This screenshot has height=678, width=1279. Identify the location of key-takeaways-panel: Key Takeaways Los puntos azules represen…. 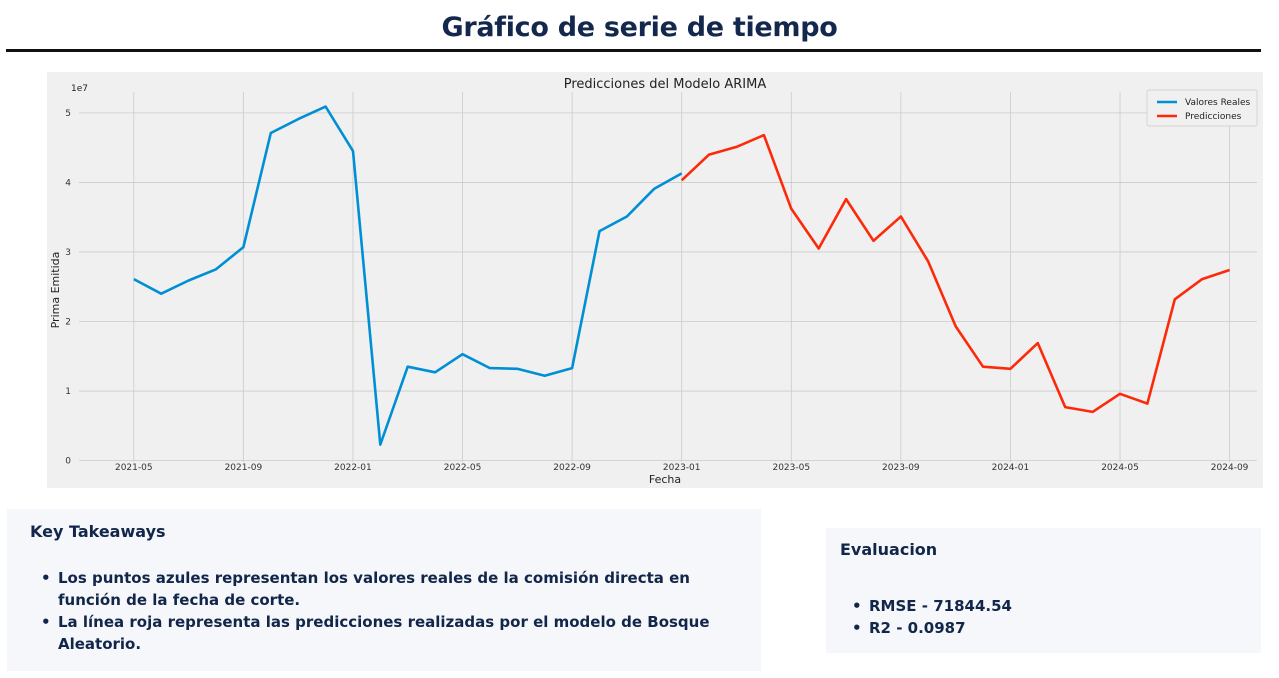
(384, 590).